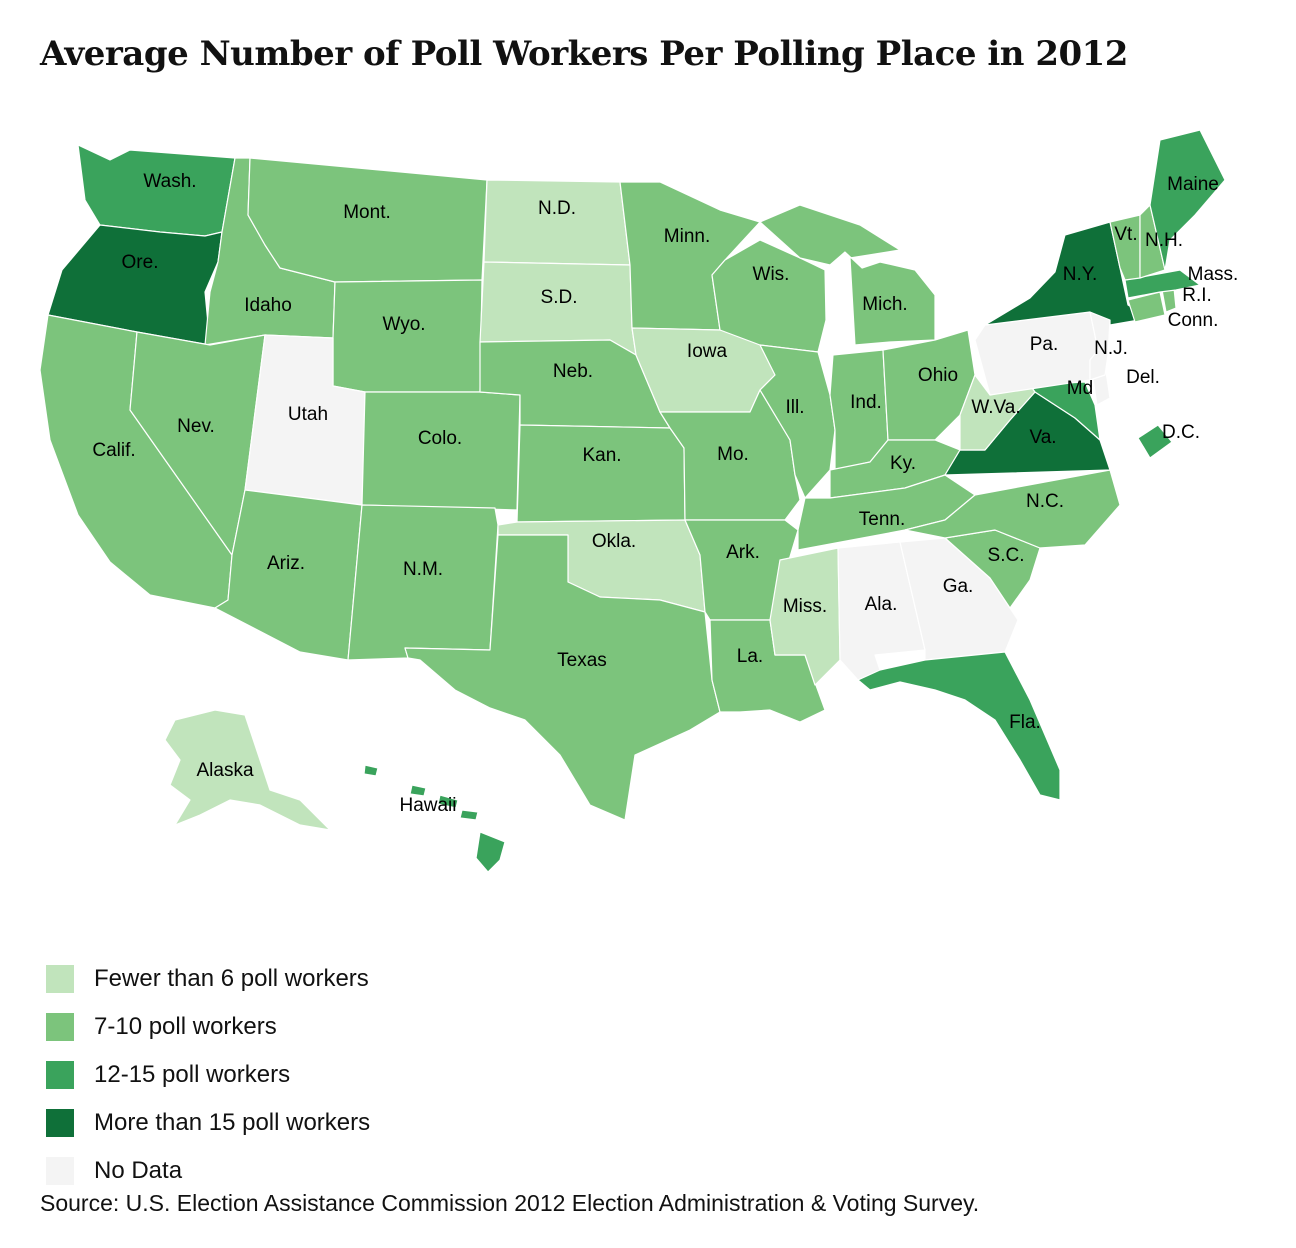 The width and height of the screenshot is (1296, 1248). I want to click on legend-label: No Data, so click(138, 1170).